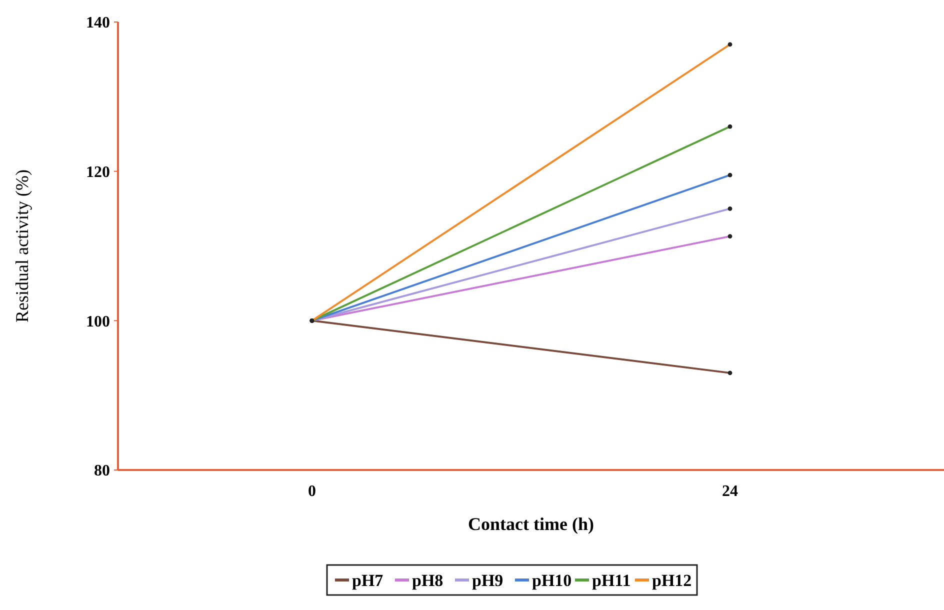 The width and height of the screenshot is (944, 610). Describe the element at coordinates (611, 580) in the screenshot. I see `legend-label: pH11` at that location.